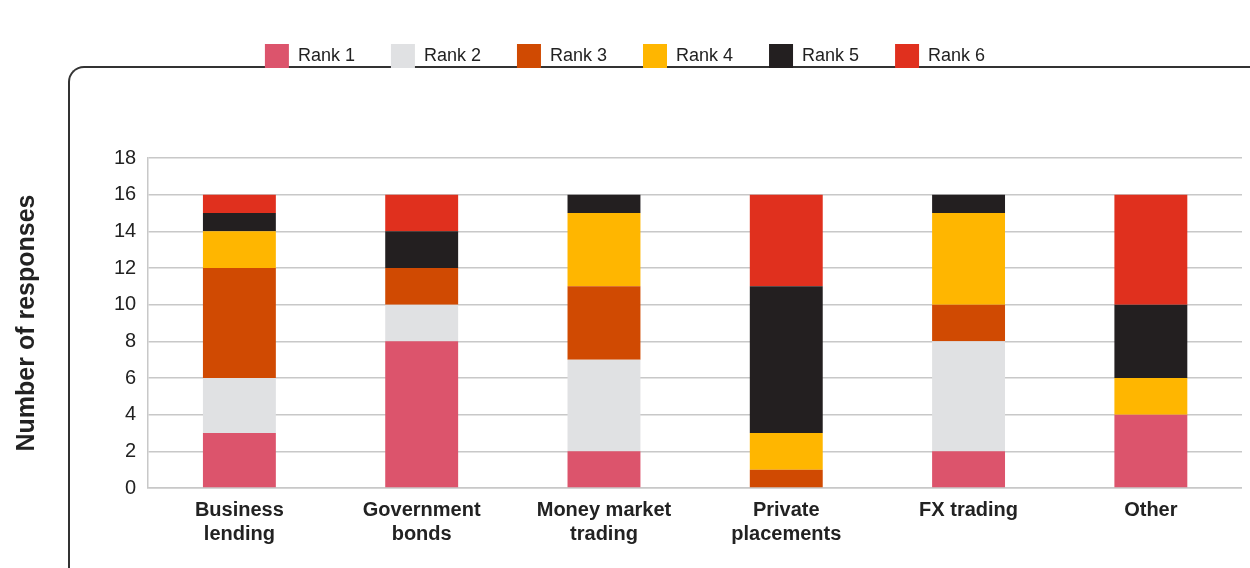 This screenshot has width=1250, height=568. I want to click on y-tick-label: 6, so click(131, 376).